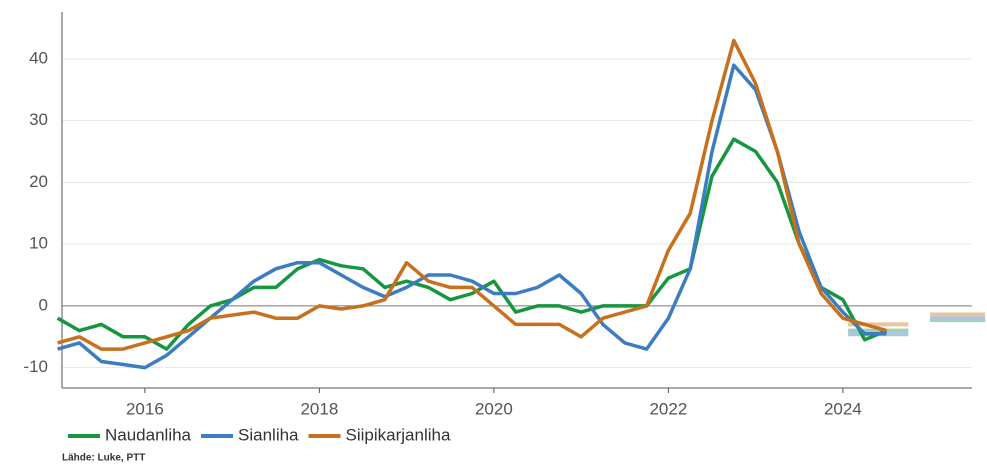 The height and width of the screenshot is (467, 987). Describe the element at coordinates (398, 434) in the screenshot. I see `legend-label: Siipikarjanliha` at that location.